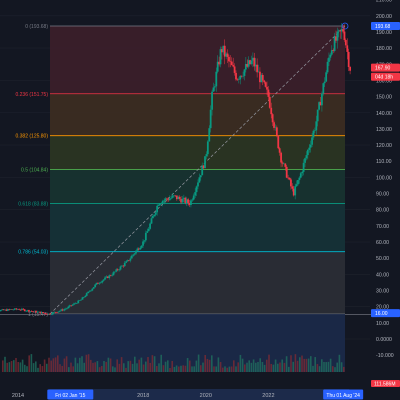 The height and width of the screenshot is (400, 400). I want to click on price-tag-label: 04d 18h, so click(384, 78).